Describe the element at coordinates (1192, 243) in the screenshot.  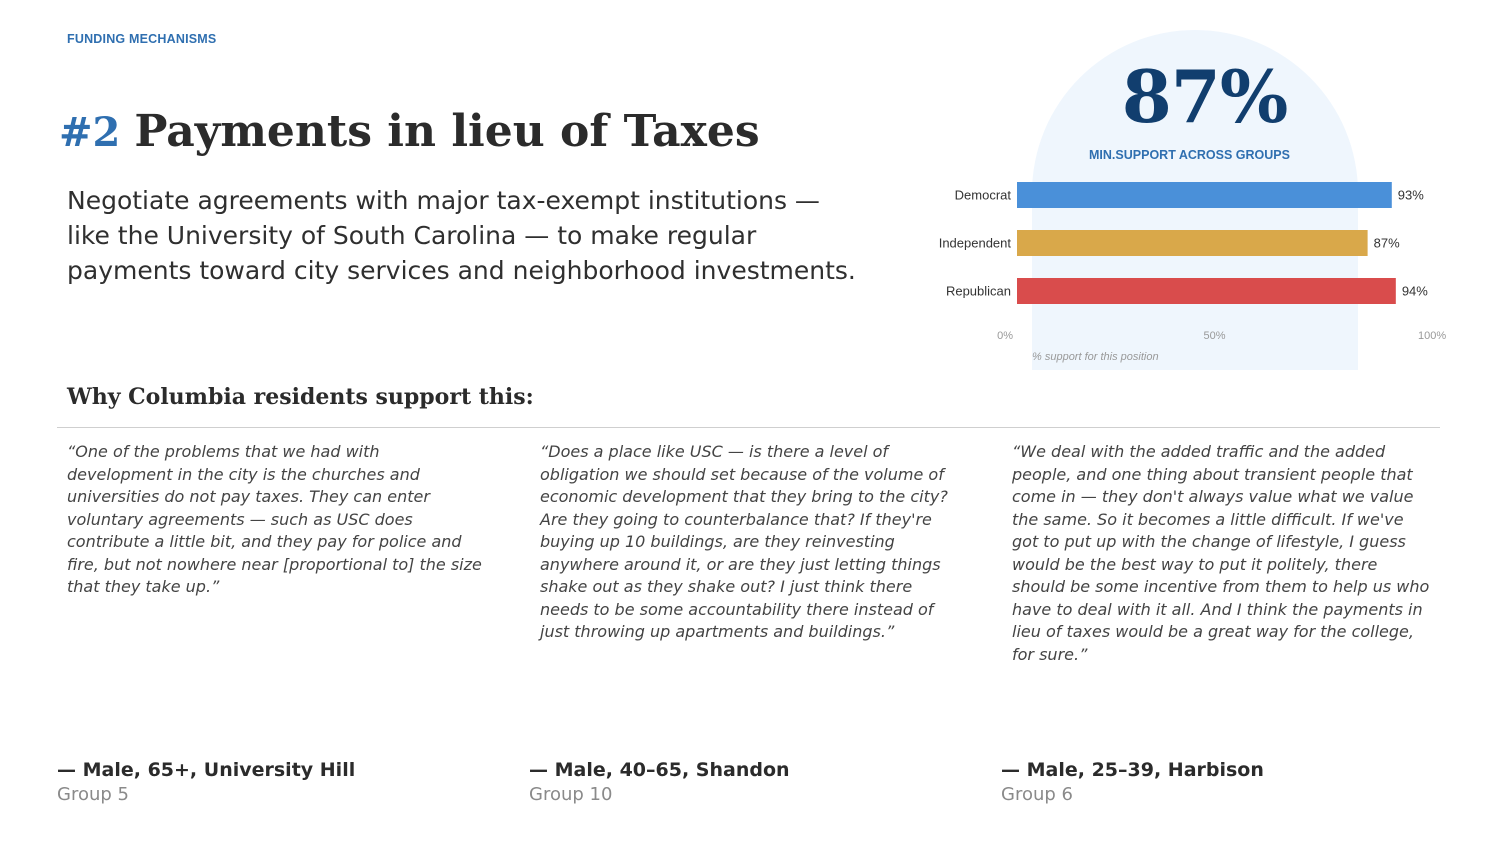
I see `bar-independent` at that location.